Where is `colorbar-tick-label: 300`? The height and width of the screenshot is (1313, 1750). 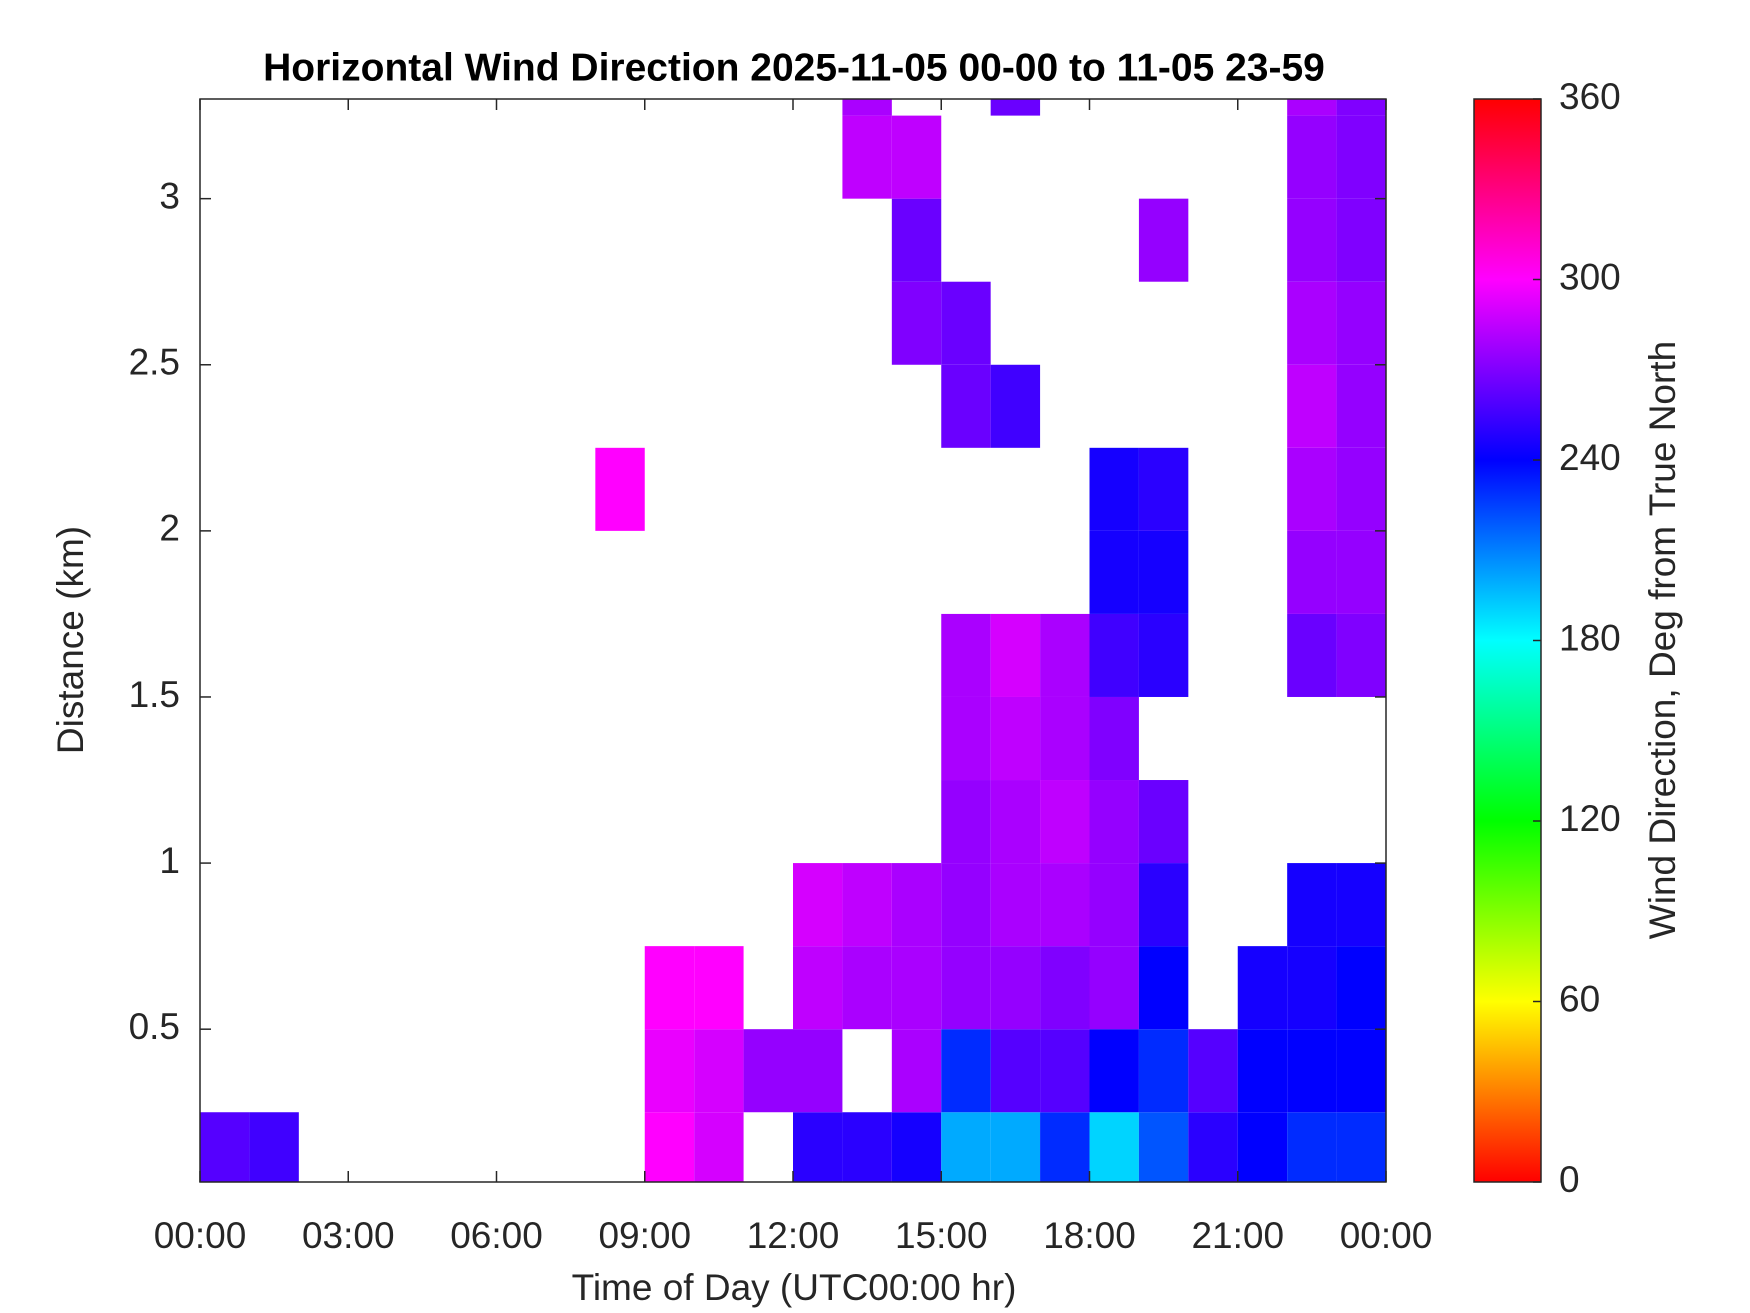
colorbar-tick-label: 300 is located at coordinates (1590, 276).